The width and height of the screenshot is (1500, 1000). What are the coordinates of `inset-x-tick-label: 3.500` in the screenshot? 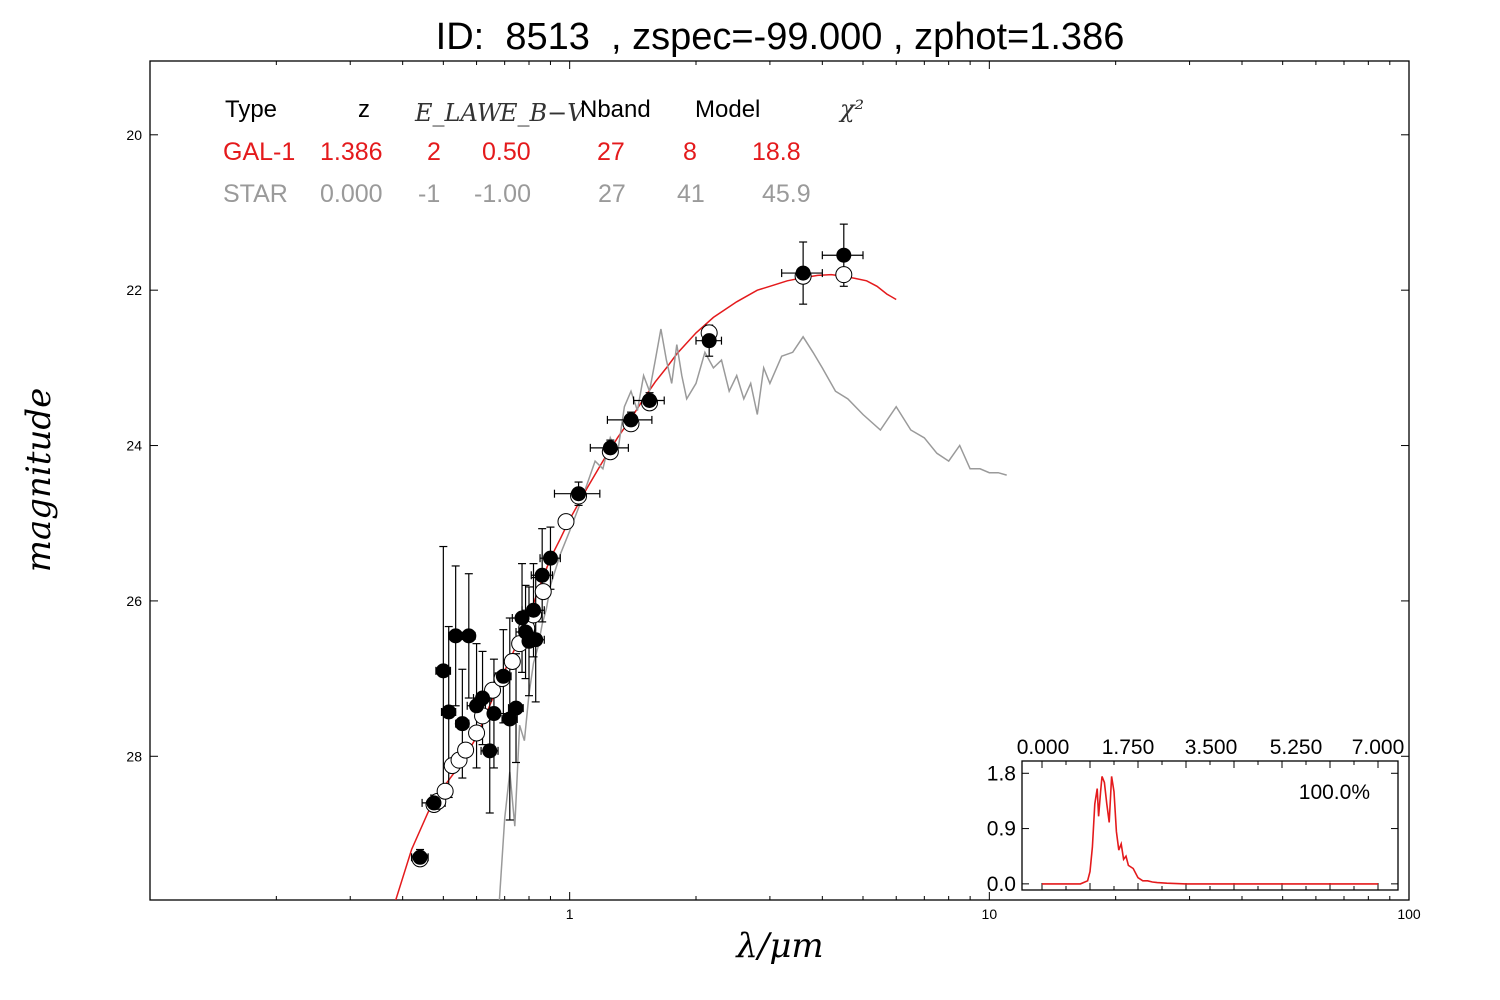 It's located at (1211, 747).